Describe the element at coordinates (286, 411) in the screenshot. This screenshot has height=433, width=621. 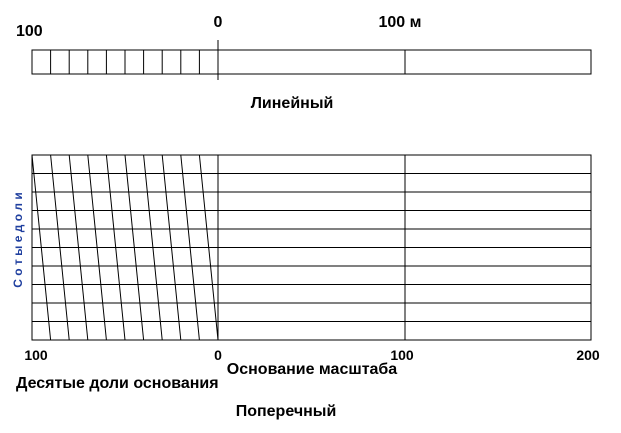
I see `caption: Поперечный` at that location.